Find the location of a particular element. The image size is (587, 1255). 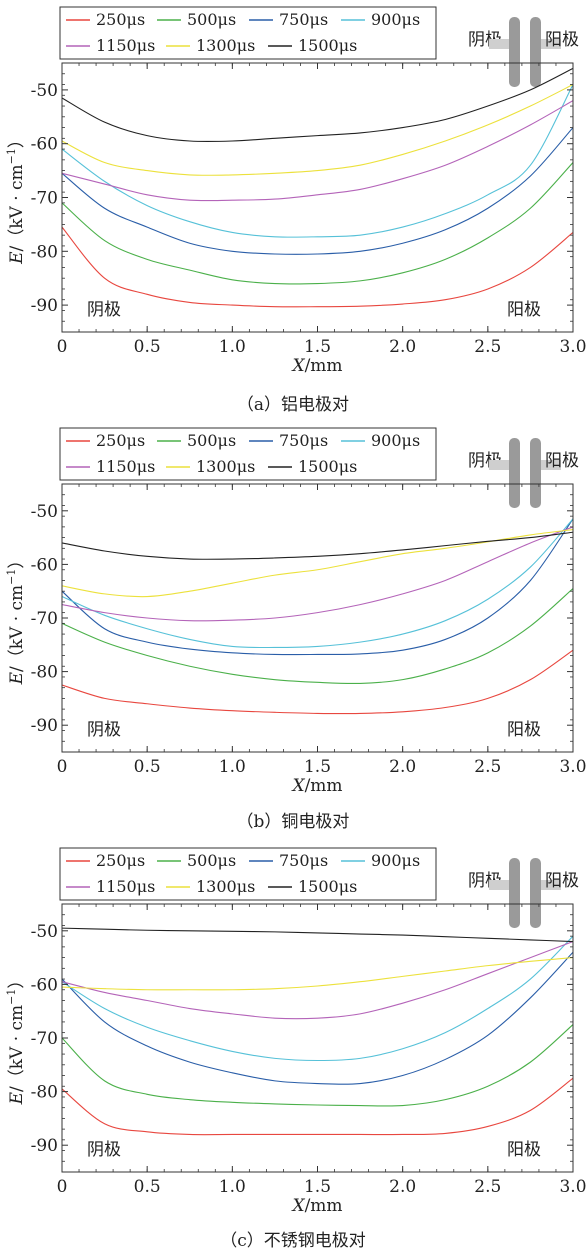

legend-box is located at coordinates (248, 454).